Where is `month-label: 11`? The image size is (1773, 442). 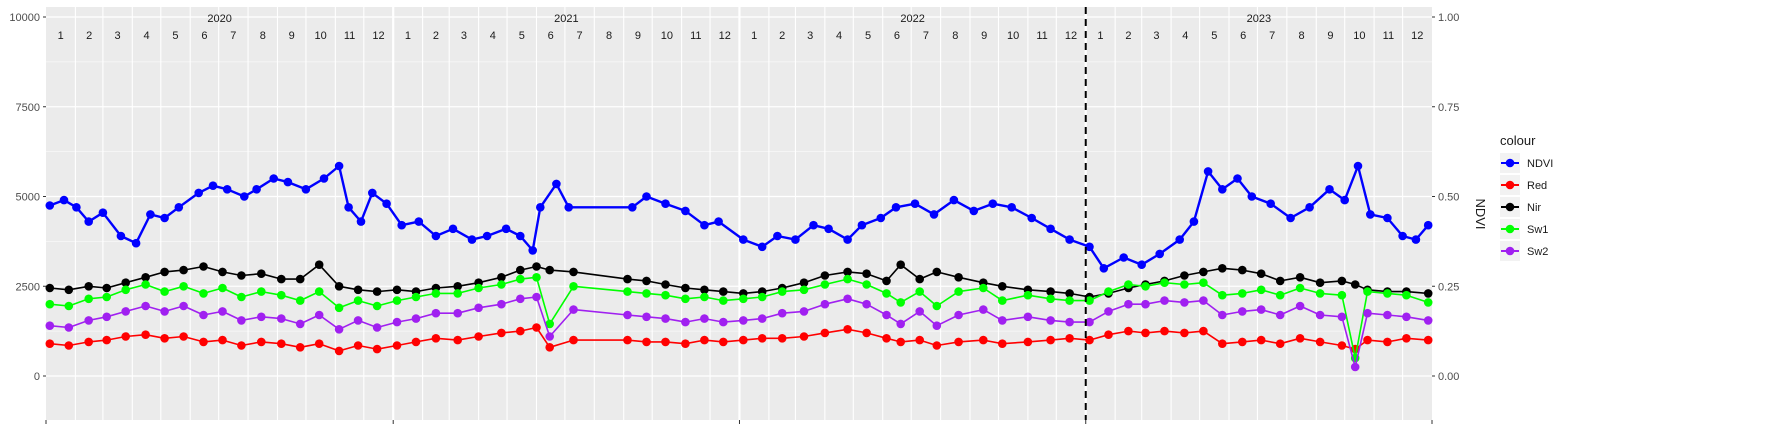
month-label: 11 is located at coordinates (349, 36).